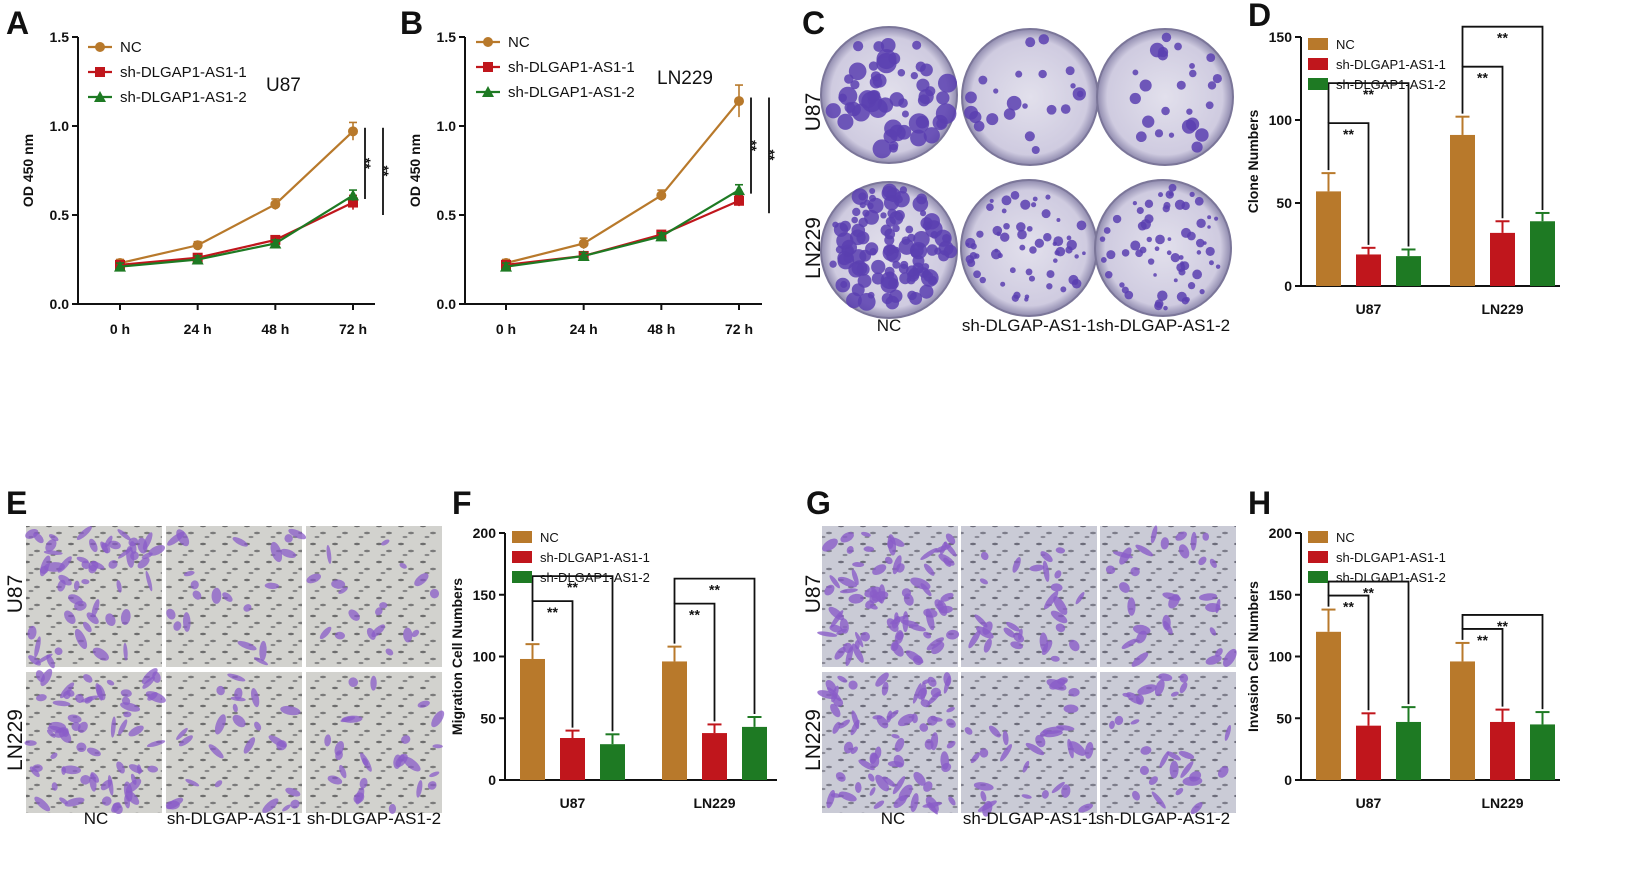  Describe the element at coordinates (60, 126) in the screenshot. I see `y-tick-label: 1.0` at that location.